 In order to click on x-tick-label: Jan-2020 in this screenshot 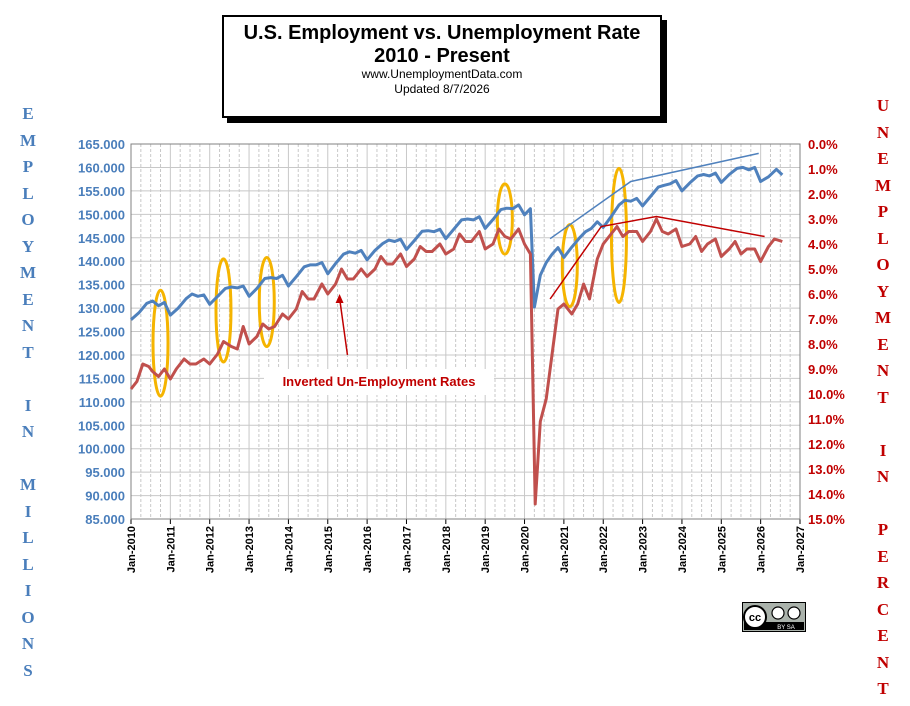, I will do `click(526, 549)`.